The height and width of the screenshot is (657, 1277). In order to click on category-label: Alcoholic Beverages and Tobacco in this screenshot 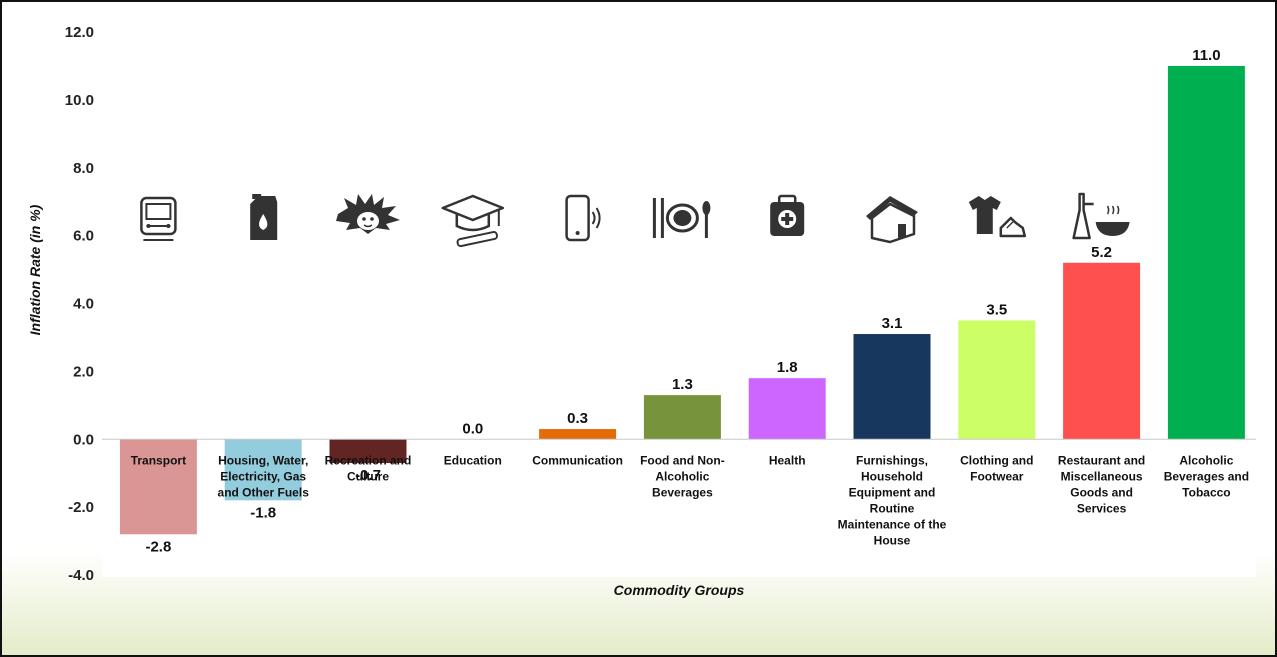, I will do `click(1206, 476)`.